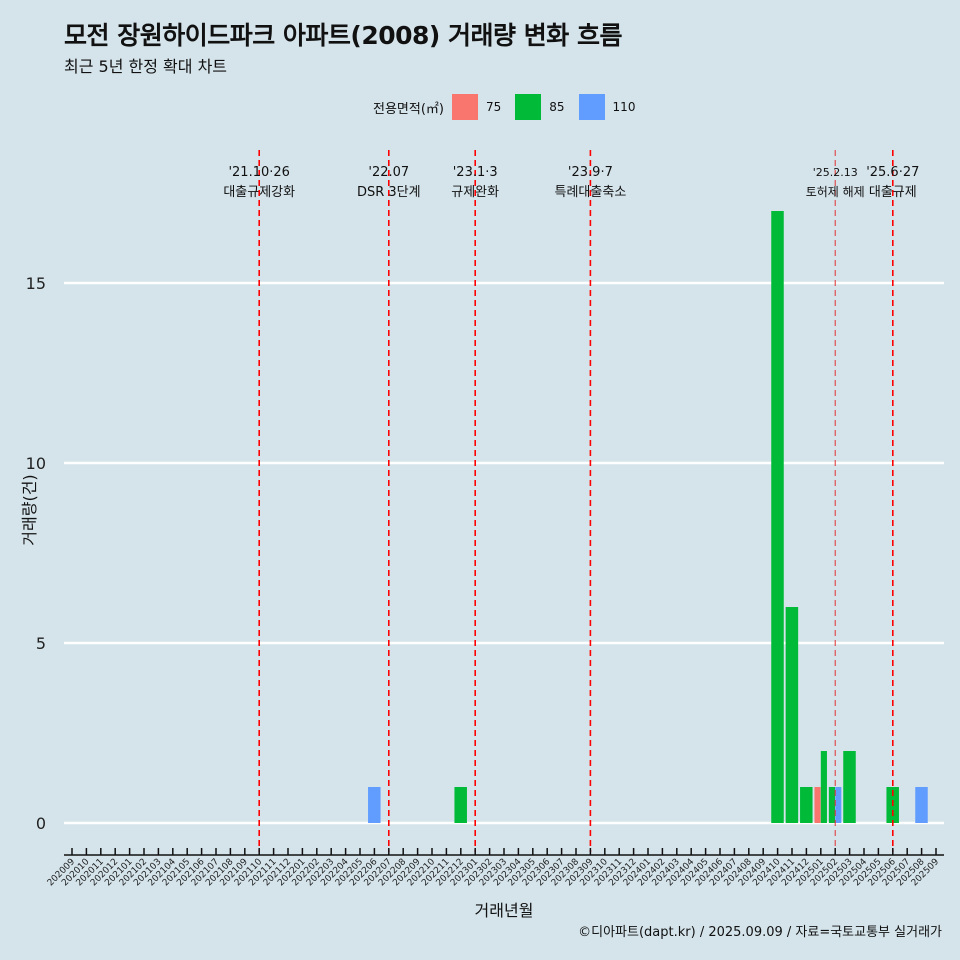 The height and width of the screenshot is (960, 960). Describe the element at coordinates (259, 192) in the screenshot. I see `event-label: 대출규제강화` at that location.